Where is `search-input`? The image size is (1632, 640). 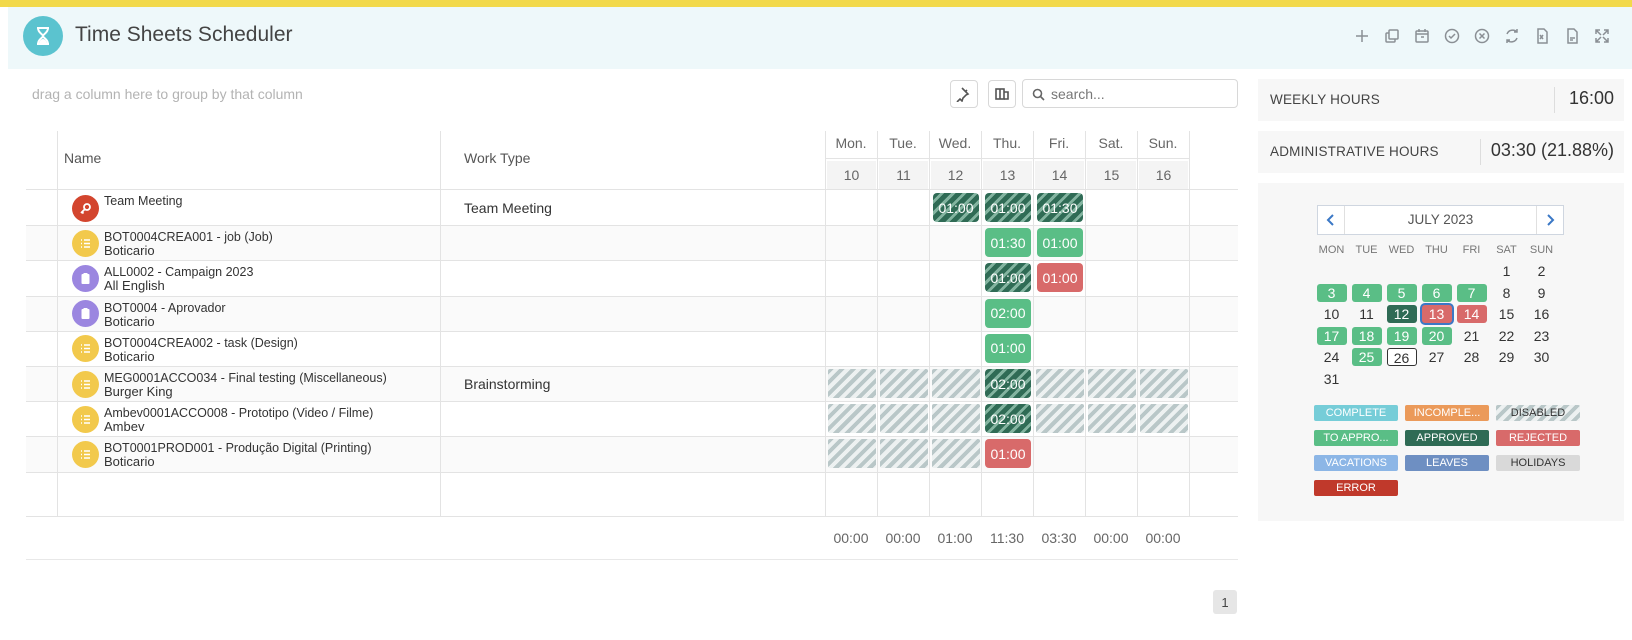
search-input is located at coordinates (1139, 94).